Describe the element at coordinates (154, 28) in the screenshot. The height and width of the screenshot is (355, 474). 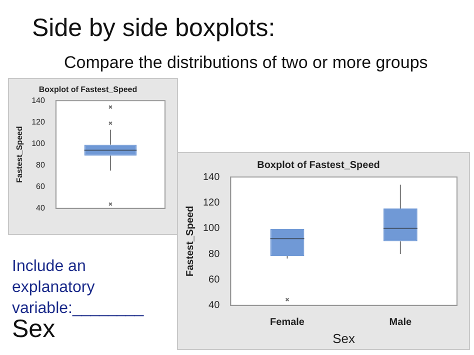
I see `text: Side by side boxplots:` at that location.